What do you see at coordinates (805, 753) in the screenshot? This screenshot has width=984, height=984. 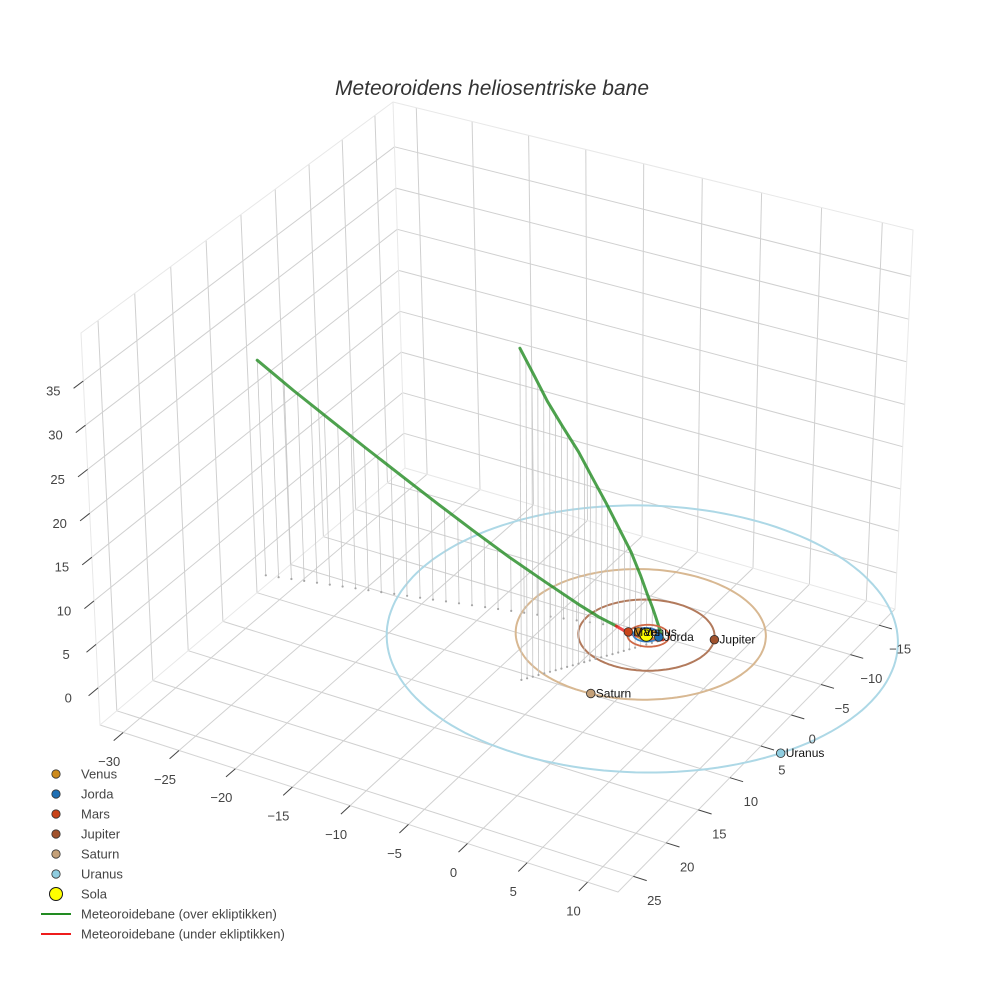 I see `planet-label-uranus: Uranus` at bounding box center [805, 753].